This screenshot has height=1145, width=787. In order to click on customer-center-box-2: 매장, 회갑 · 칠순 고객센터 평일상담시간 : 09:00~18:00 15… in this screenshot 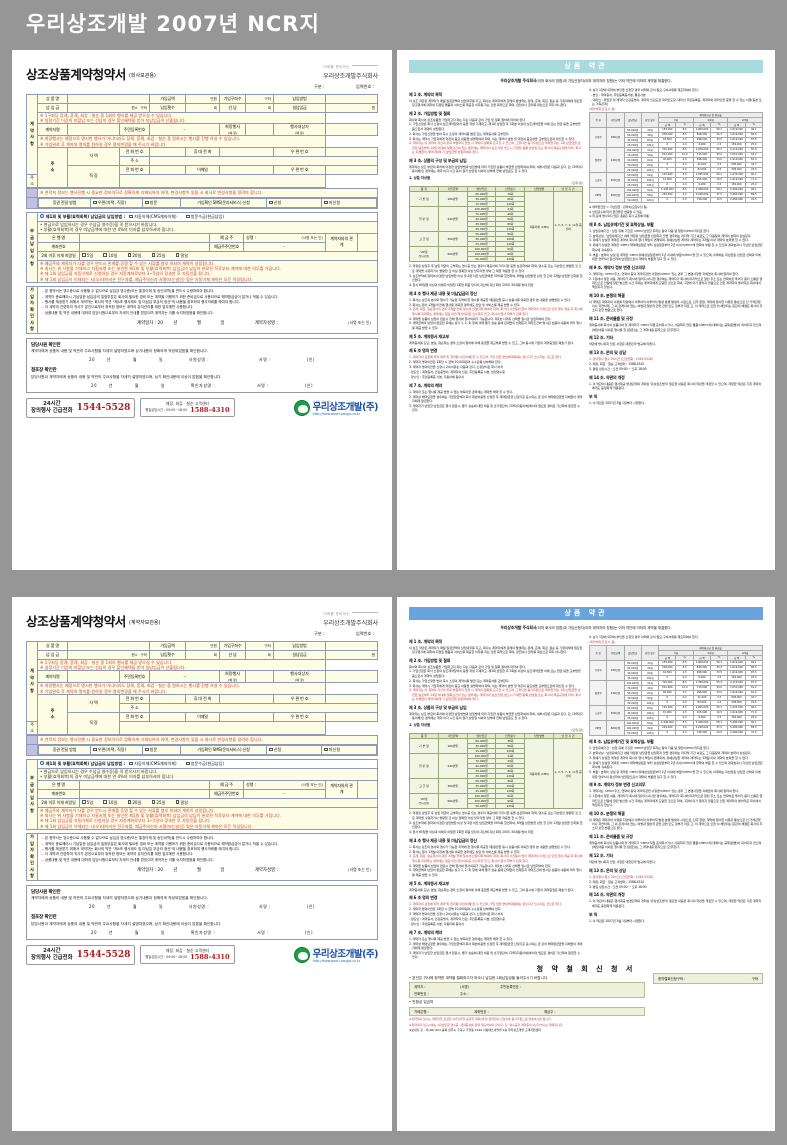, I will do `click(187, 955)`.